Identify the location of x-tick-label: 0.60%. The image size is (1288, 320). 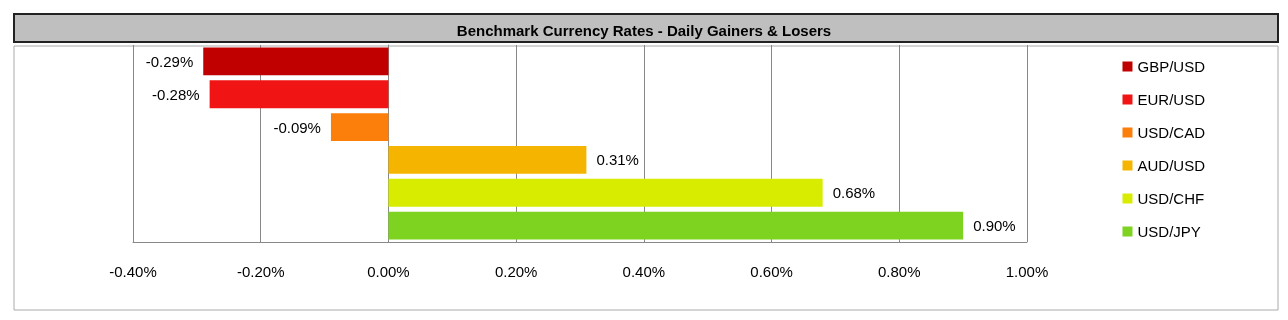
(771, 271).